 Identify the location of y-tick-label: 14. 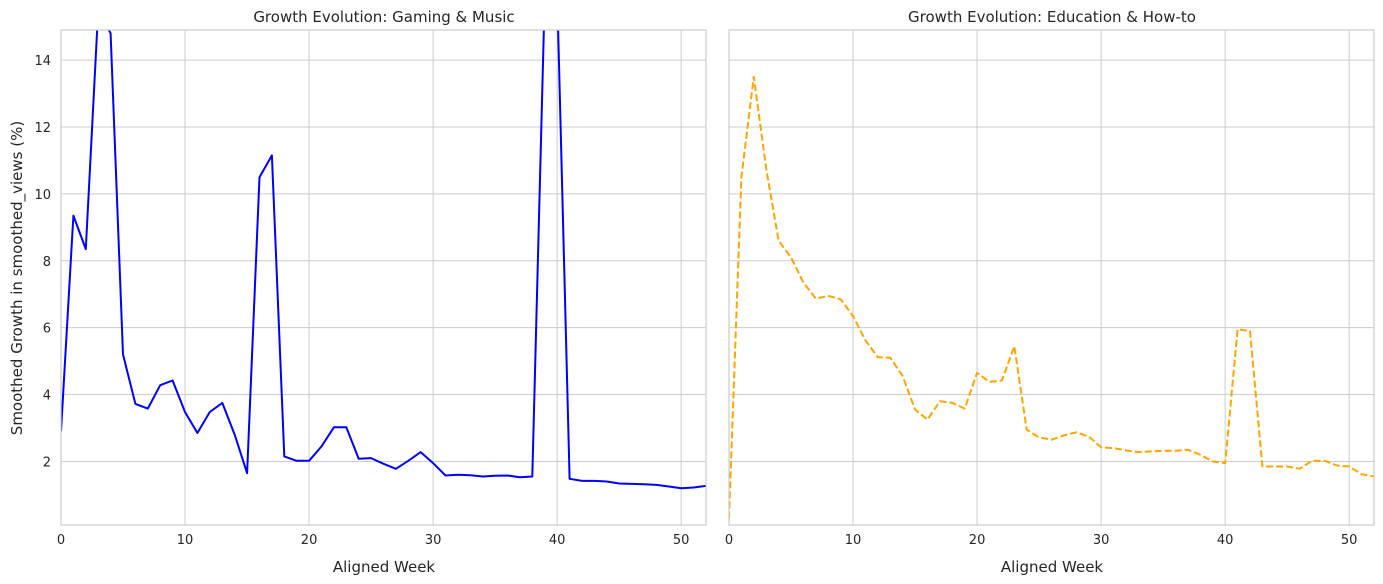
(42, 61).